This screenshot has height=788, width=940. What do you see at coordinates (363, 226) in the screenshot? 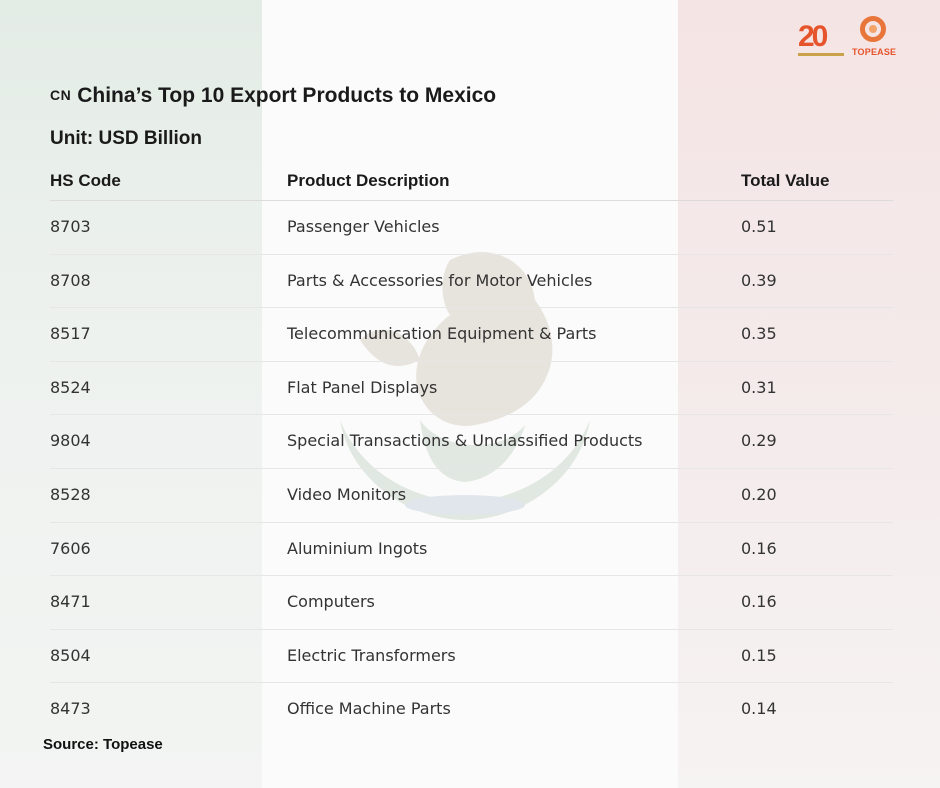
I see `description-cell: Passenger Vehicles` at bounding box center [363, 226].